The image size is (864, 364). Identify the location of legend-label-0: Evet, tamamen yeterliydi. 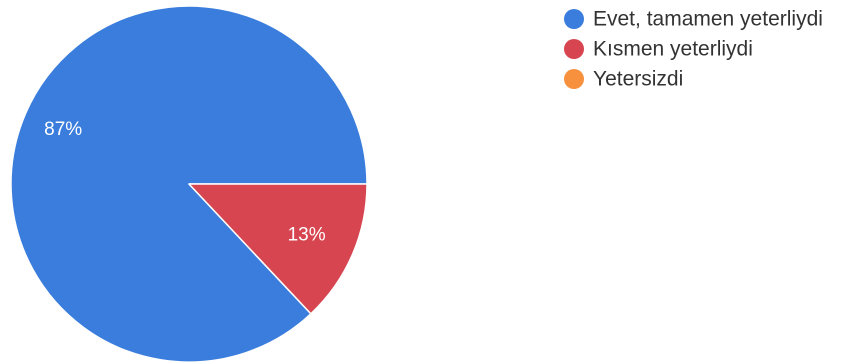
(708, 19).